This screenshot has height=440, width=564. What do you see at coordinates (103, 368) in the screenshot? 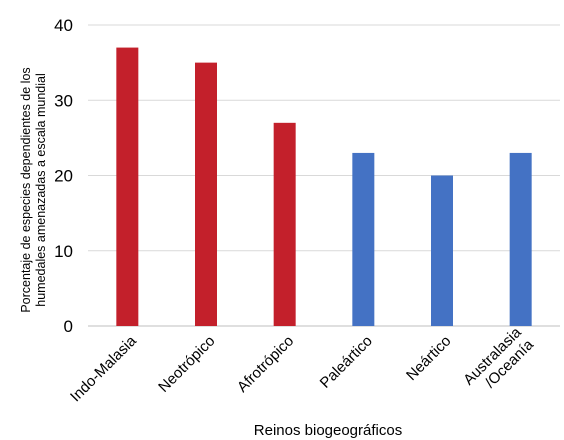
I see `x-tick-label: Indo-Malasia` at bounding box center [103, 368].